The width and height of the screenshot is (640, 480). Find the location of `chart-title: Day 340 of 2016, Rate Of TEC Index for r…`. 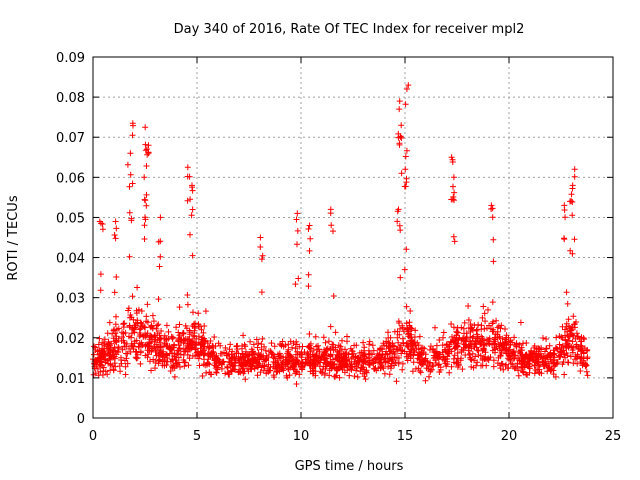

chart-title: Day 340 of 2016, Rate Of TEC Index for r… is located at coordinates (349, 29).